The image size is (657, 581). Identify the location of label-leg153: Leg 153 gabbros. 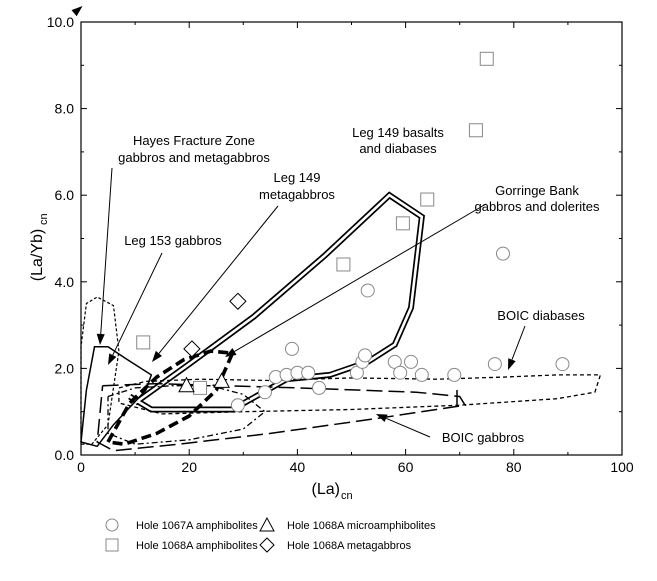
(173, 240).